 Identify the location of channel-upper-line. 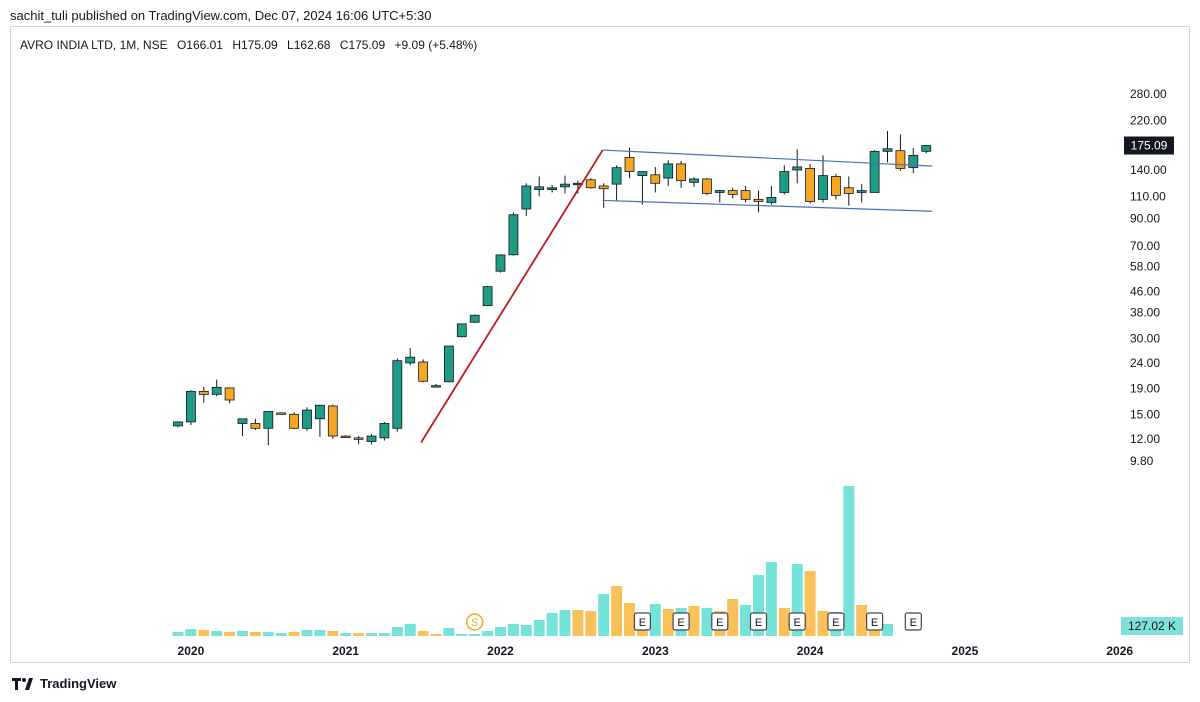
(767, 158).